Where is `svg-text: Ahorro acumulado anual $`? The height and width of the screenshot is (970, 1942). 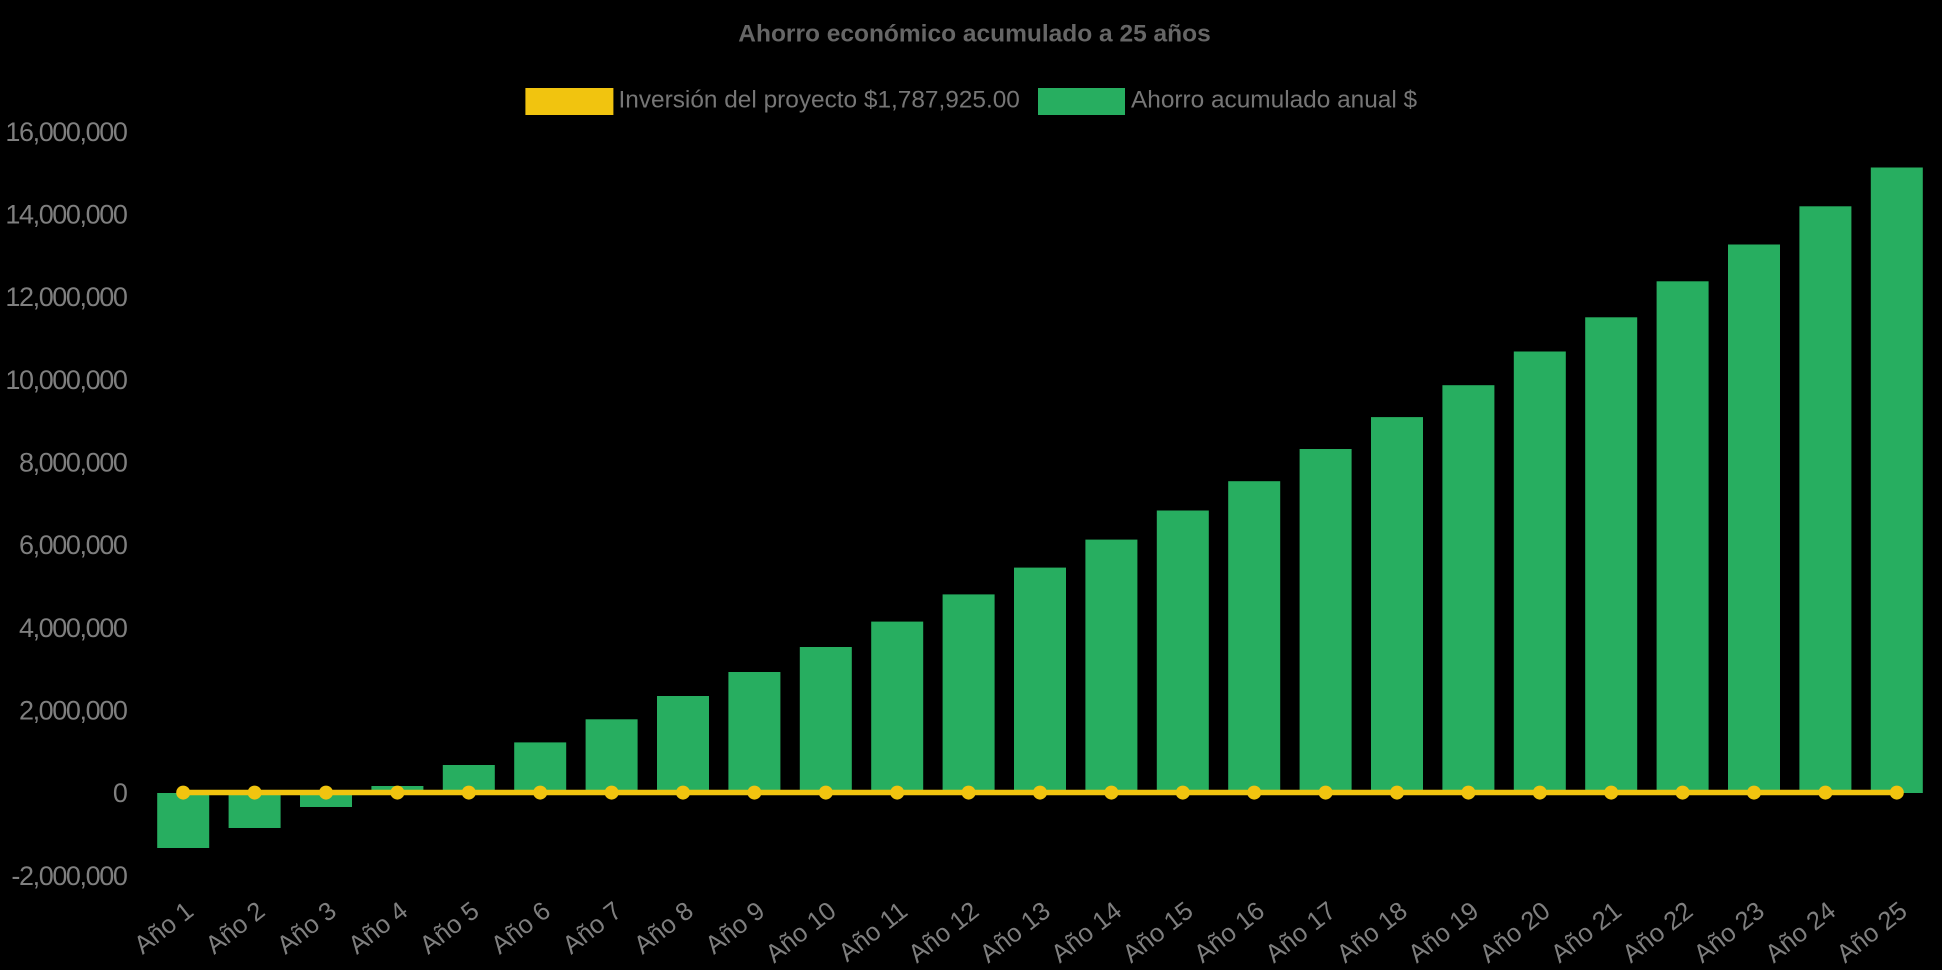 svg-text: Ahorro acumulado anual $ is located at coordinates (1274, 100).